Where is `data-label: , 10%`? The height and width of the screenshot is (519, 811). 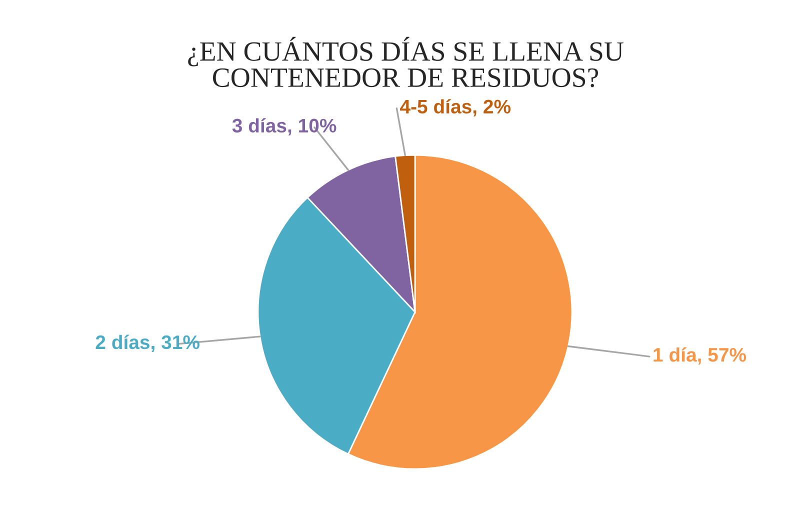 data-label: , 10% is located at coordinates (312, 127).